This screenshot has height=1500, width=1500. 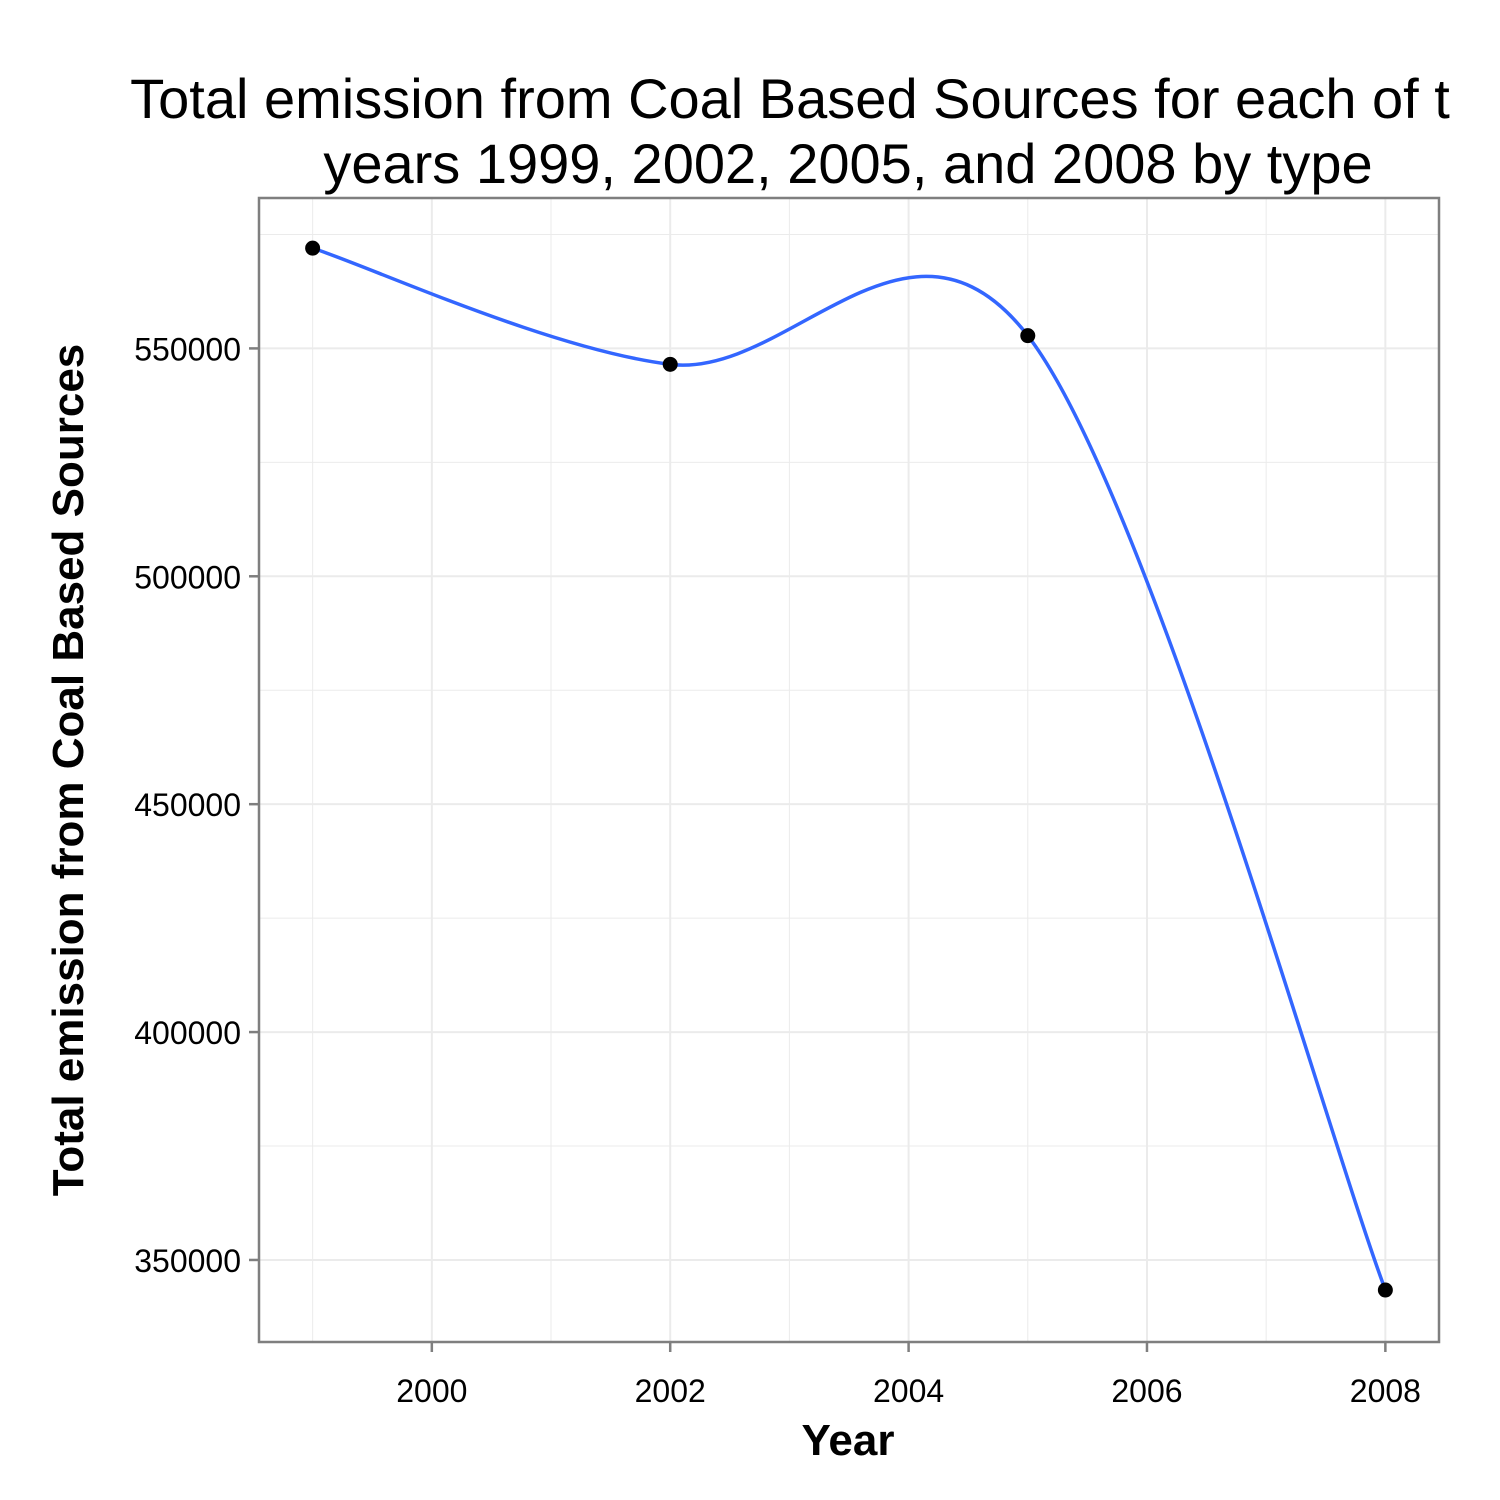 What do you see at coordinates (1146, 1391) in the screenshot?
I see `x-tick-label: 2006` at bounding box center [1146, 1391].